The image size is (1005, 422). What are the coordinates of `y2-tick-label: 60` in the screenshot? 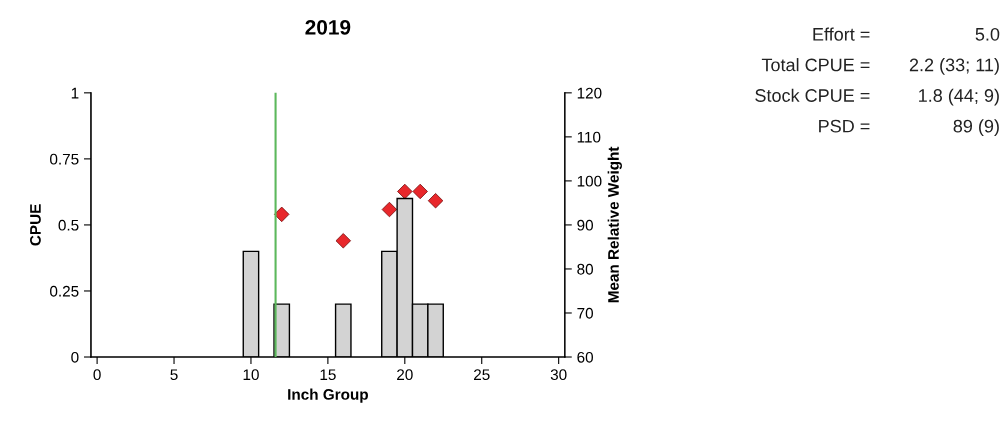 It's located at (585, 357).